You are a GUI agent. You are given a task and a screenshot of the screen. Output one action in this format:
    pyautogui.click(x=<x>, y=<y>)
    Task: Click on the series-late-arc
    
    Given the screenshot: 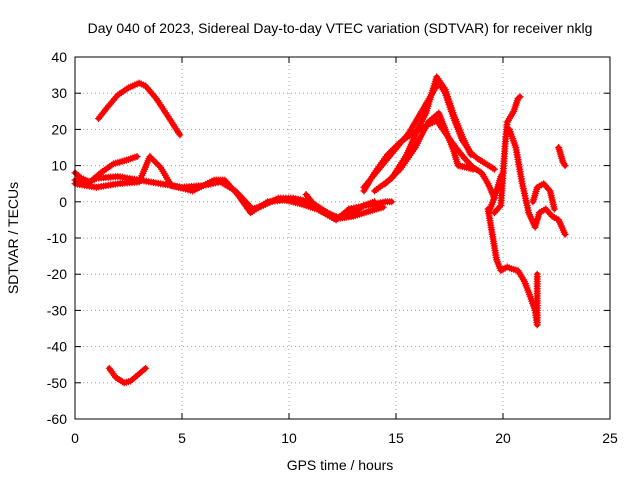 What is the action you would take?
    pyautogui.click(x=537, y=181)
    